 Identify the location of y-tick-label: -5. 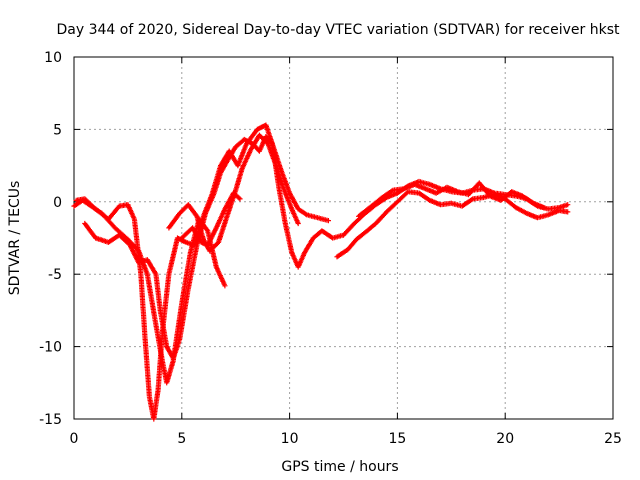
(55, 275).